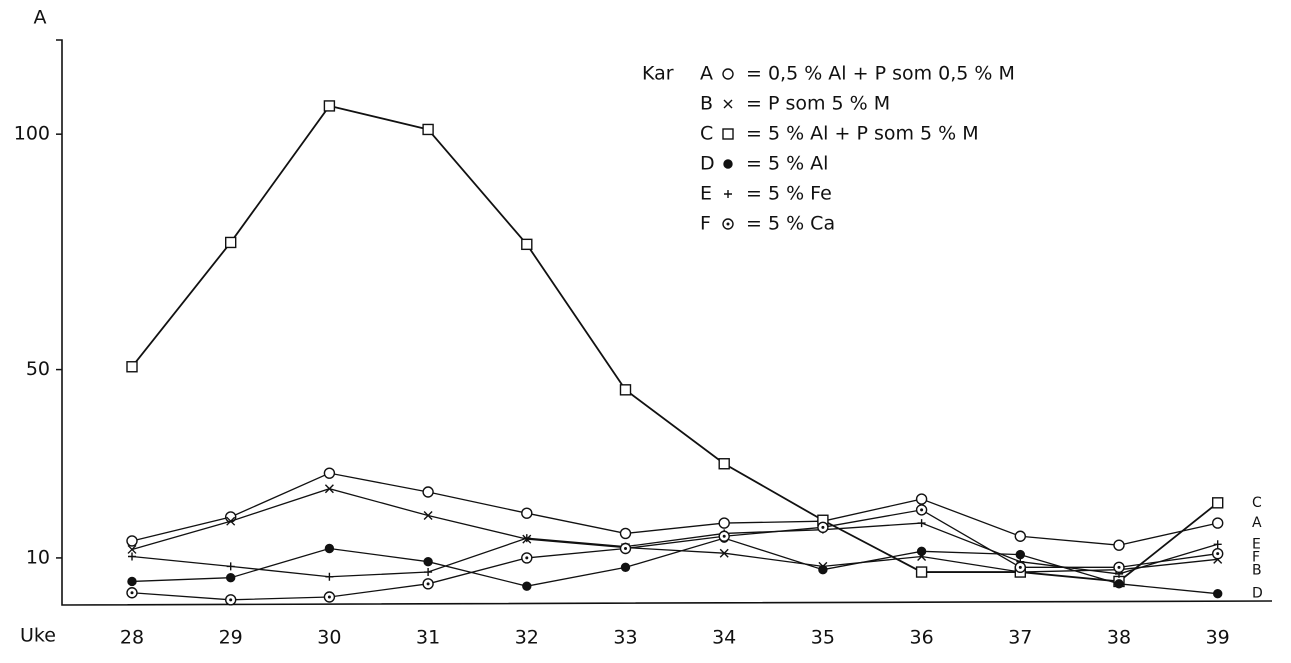  What do you see at coordinates (823, 638) in the screenshot?
I see `x-tick-label: 35` at bounding box center [823, 638].